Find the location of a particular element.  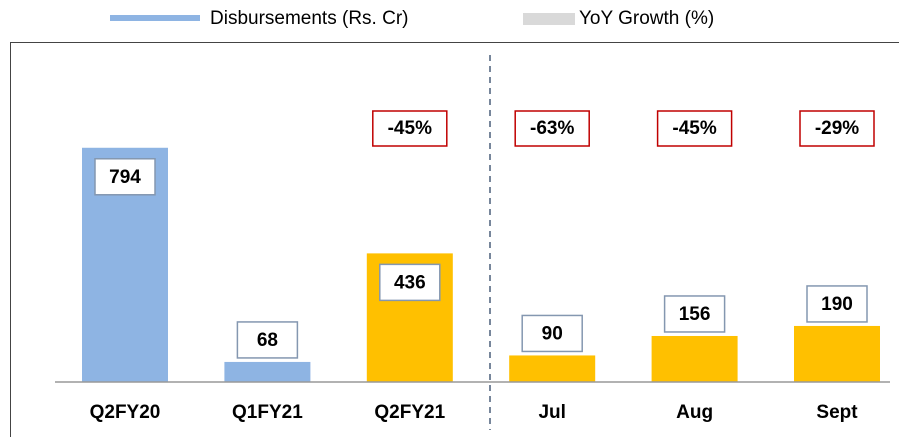

value-label: 794 is located at coordinates (125, 177).